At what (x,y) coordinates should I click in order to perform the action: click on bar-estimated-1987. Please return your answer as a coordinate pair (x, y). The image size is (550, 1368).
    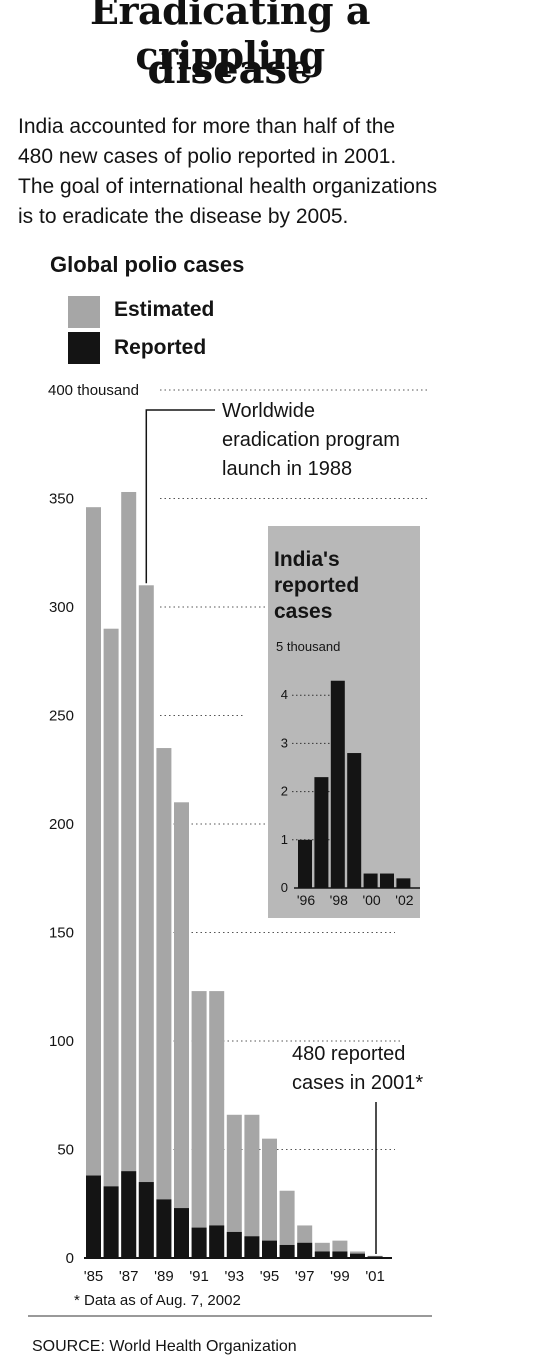
    Looking at the image, I should click on (129, 874).